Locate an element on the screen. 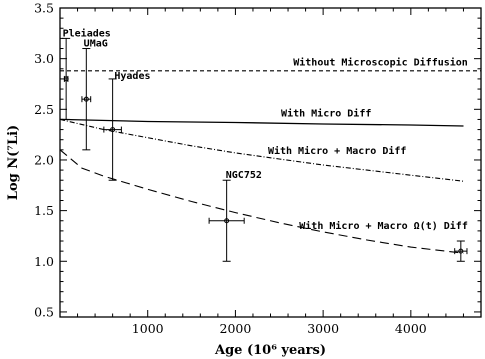 Image resolution: width=485 pixels, height=359 pixels. series-label: With Micro + Macro Diff is located at coordinates (337, 151).